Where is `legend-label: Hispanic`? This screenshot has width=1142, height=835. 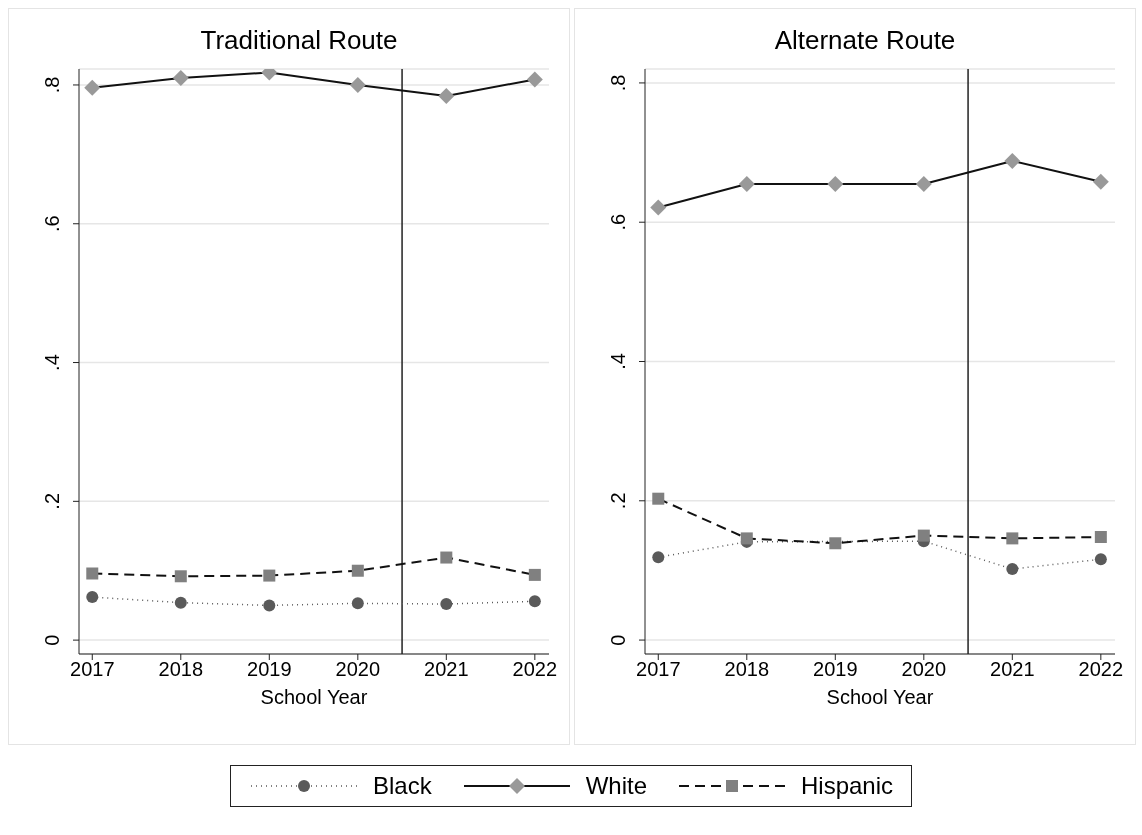
legend-label: Hispanic is located at coordinates (847, 786).